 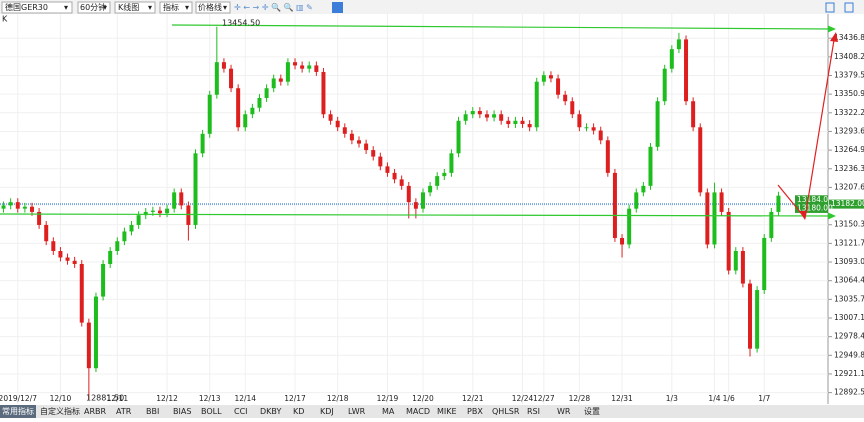 I want to click on chart-kind-select, so click(x=135, y=7).